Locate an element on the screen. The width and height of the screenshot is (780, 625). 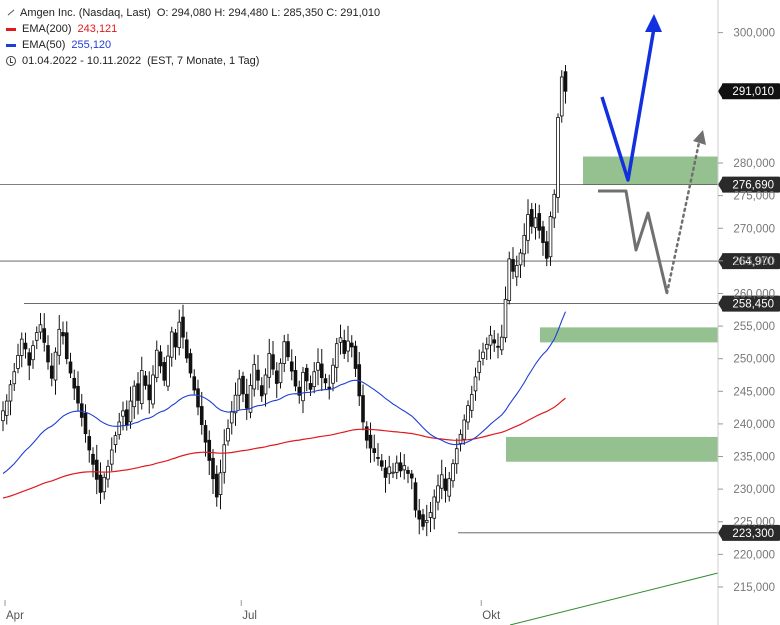
trend-line is located at coordinates (614, 598).